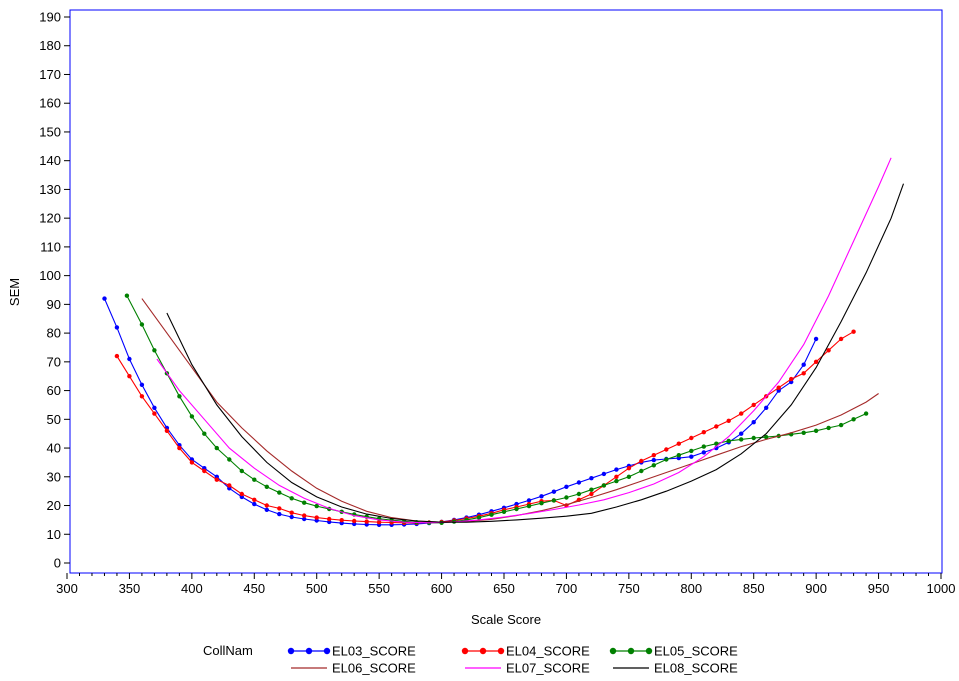  Describe the element at coordinates (50, 275) in the screenshot. I see `y-tick-label: 100` at that location.